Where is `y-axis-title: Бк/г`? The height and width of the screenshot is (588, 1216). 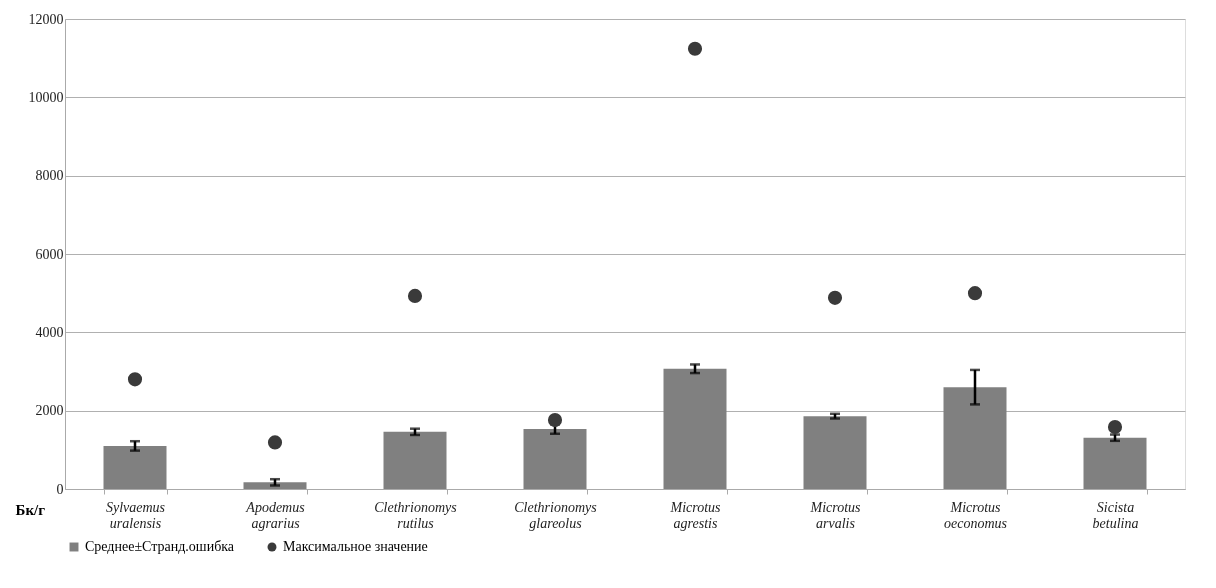 y-axis-title: Бк/г is located at coordinates (30, 509).